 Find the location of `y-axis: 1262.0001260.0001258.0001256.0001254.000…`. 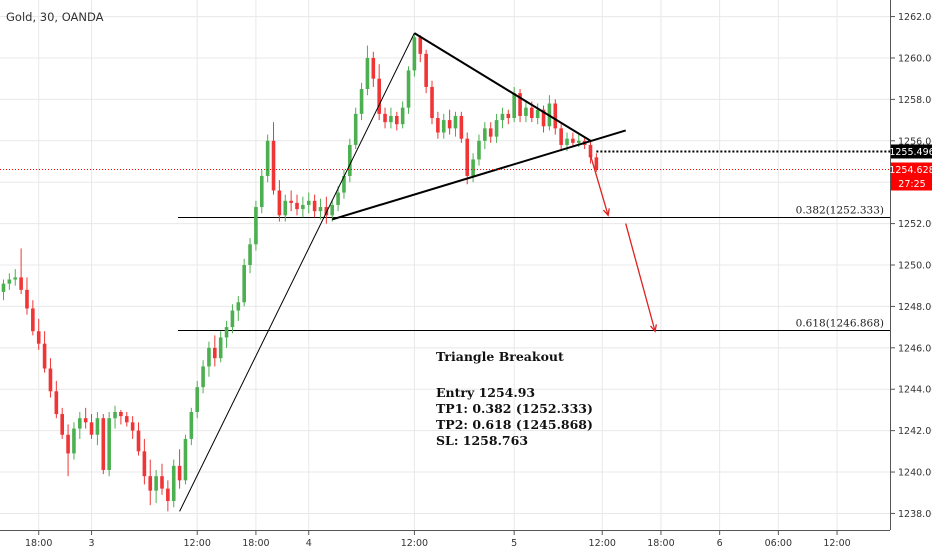

y-axis: 1262.0001260.0001258.0001256.0001254.000… is located at coordinates (911, 266).